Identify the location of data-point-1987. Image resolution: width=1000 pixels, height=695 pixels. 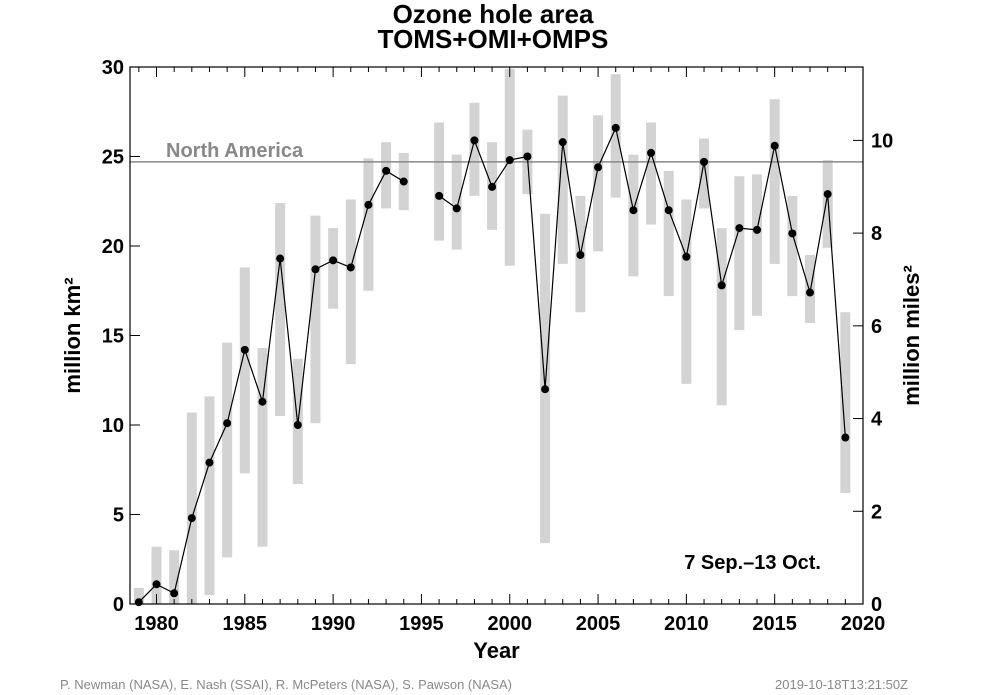
(280, 258).